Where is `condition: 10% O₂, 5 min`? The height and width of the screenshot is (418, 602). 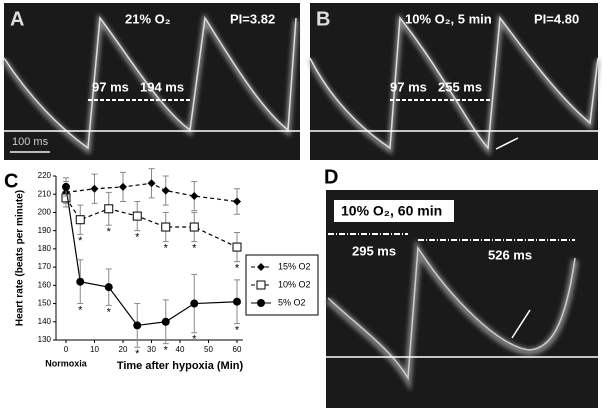 condition: 10% O₂, 5 min is located at coordinates (448, 18).